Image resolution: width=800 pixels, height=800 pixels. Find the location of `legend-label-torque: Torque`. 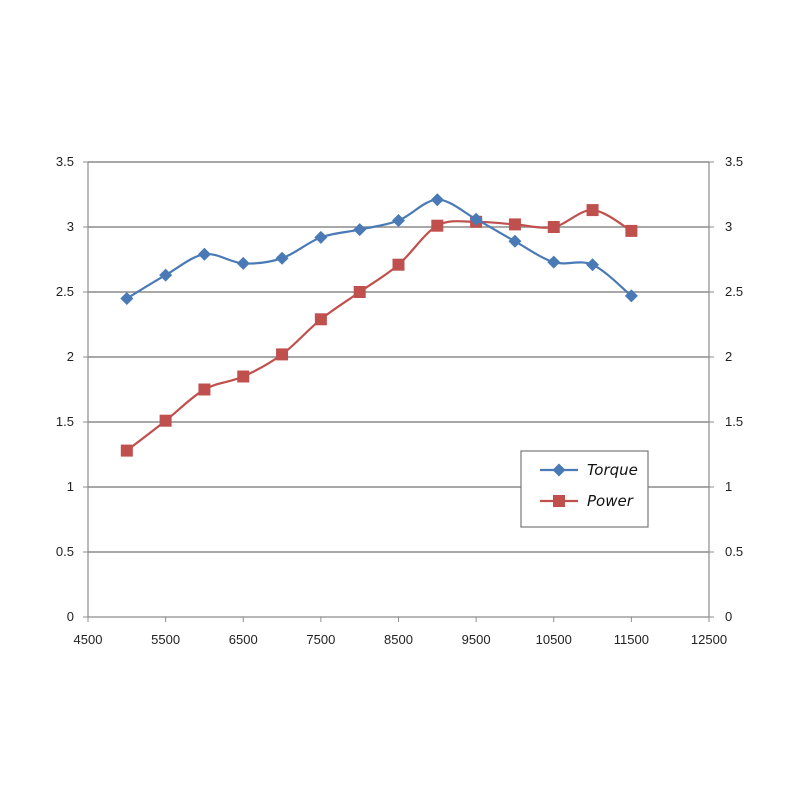

legend-label-torque: Torque is located at coordinates (612, 470).